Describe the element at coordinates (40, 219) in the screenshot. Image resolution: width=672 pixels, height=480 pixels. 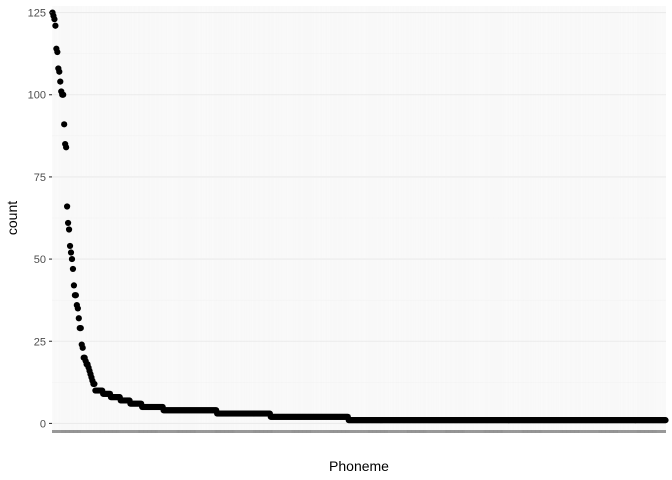
I see `y-axis-ticks: 0 25 50 75 100 125` at that location.